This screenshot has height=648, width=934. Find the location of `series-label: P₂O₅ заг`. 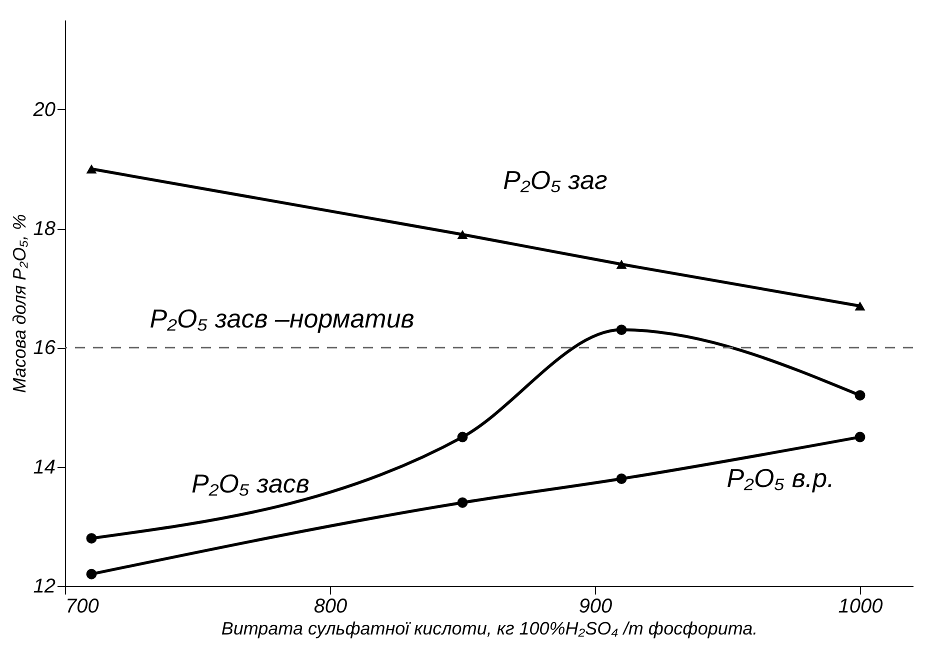

series-label: P₂O₅ заг is located at coordinates (555, 179).